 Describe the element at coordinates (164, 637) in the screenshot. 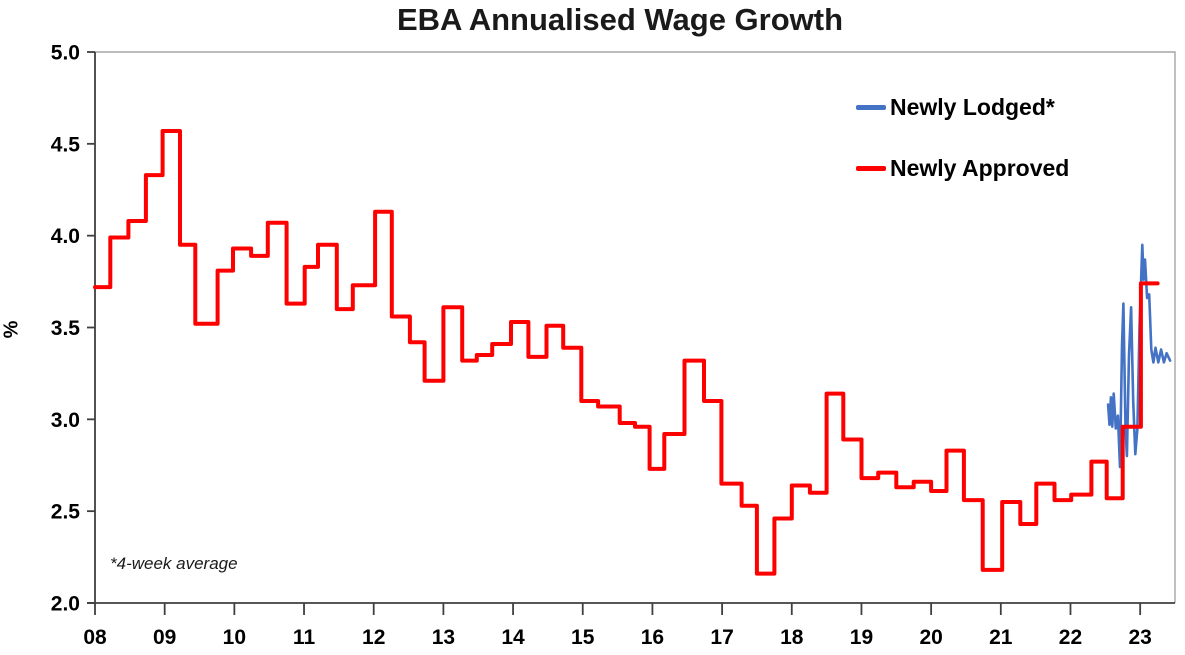

I see `x-tick-label: 09` at that location.